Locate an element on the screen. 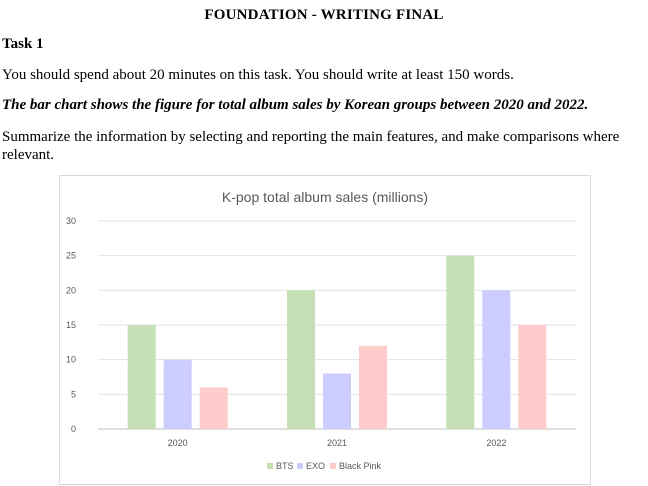 Image resolution: width=648 pixels, height=486 pixels. bar-bts-2021 is located at coordinates (301, 359).